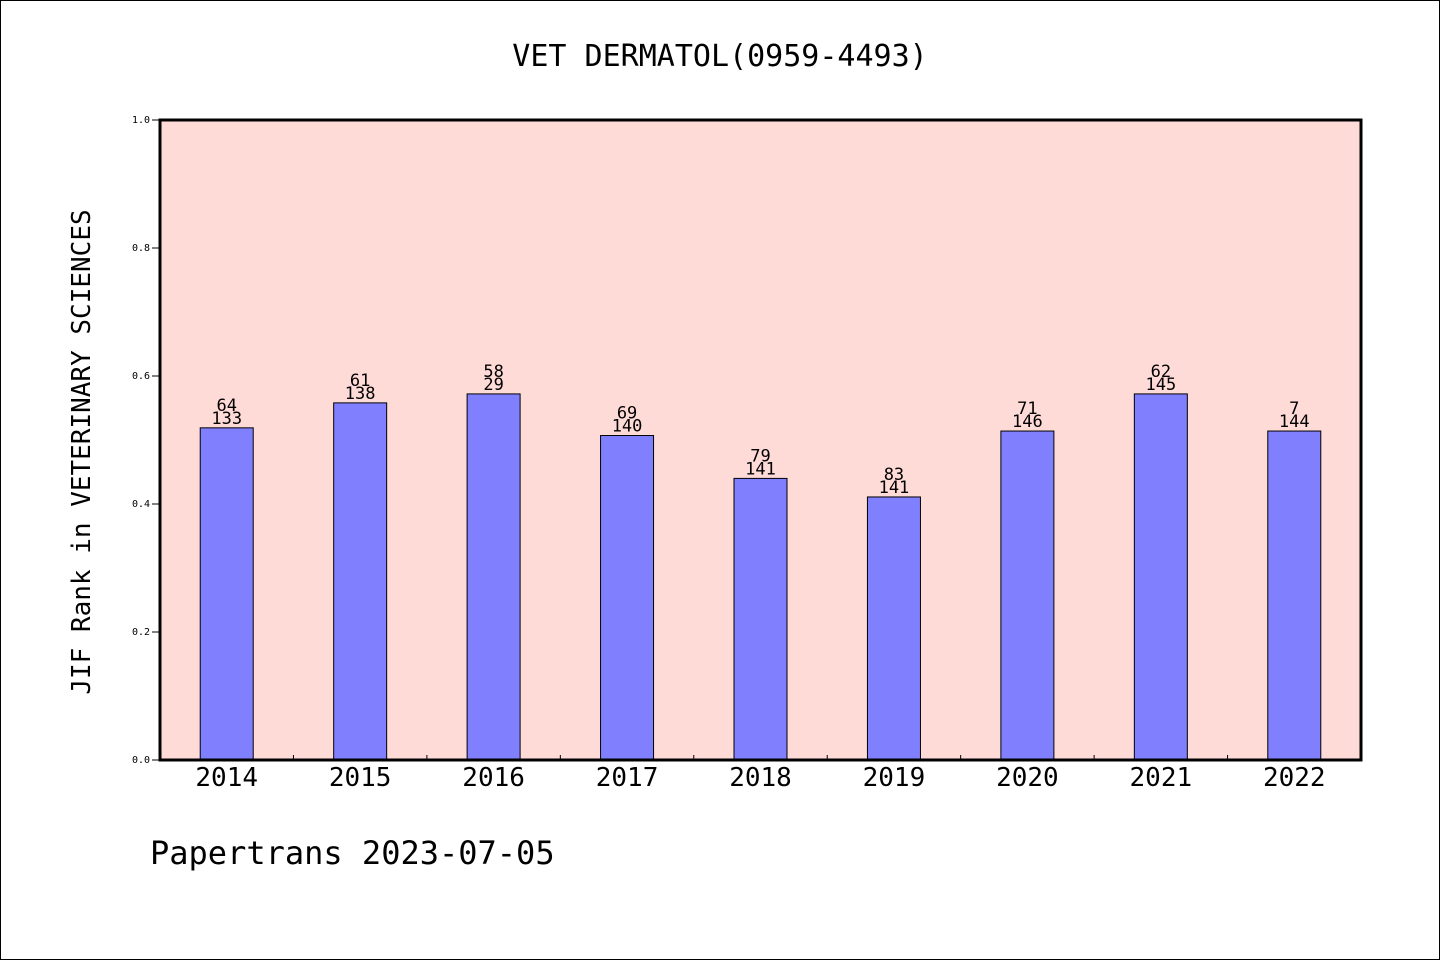 The image size is (1440, 960). I want to click on bar-rank-label: 71, so click(1027, 409).